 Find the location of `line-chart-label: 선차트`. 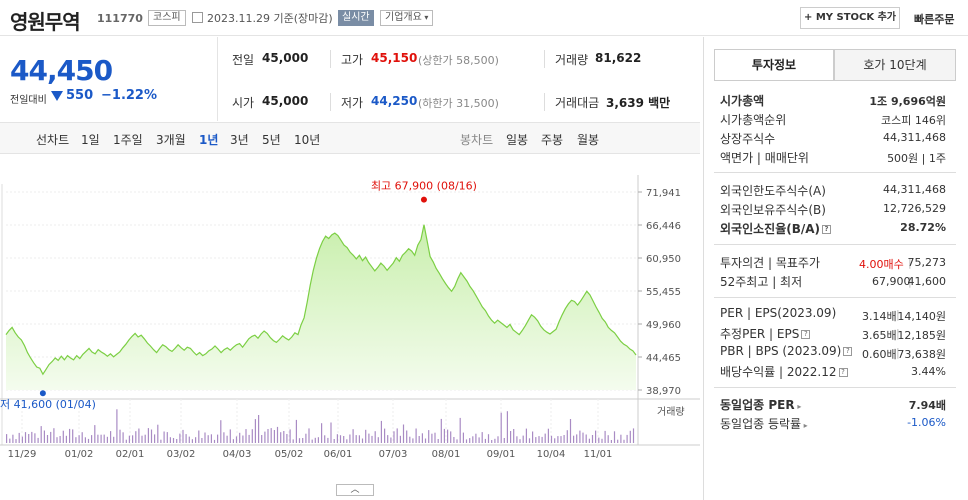

line-chart-label: 선차트 is located at coordinates (53, 140).